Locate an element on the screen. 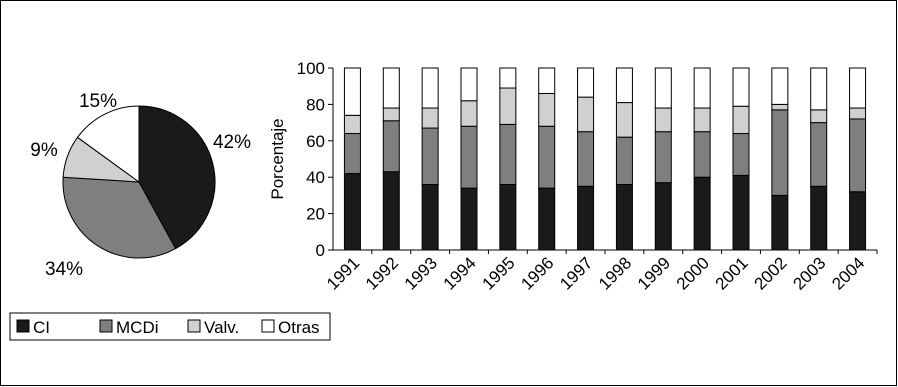  bar-segment-otras-2003 is located at coordinates (819, 89).